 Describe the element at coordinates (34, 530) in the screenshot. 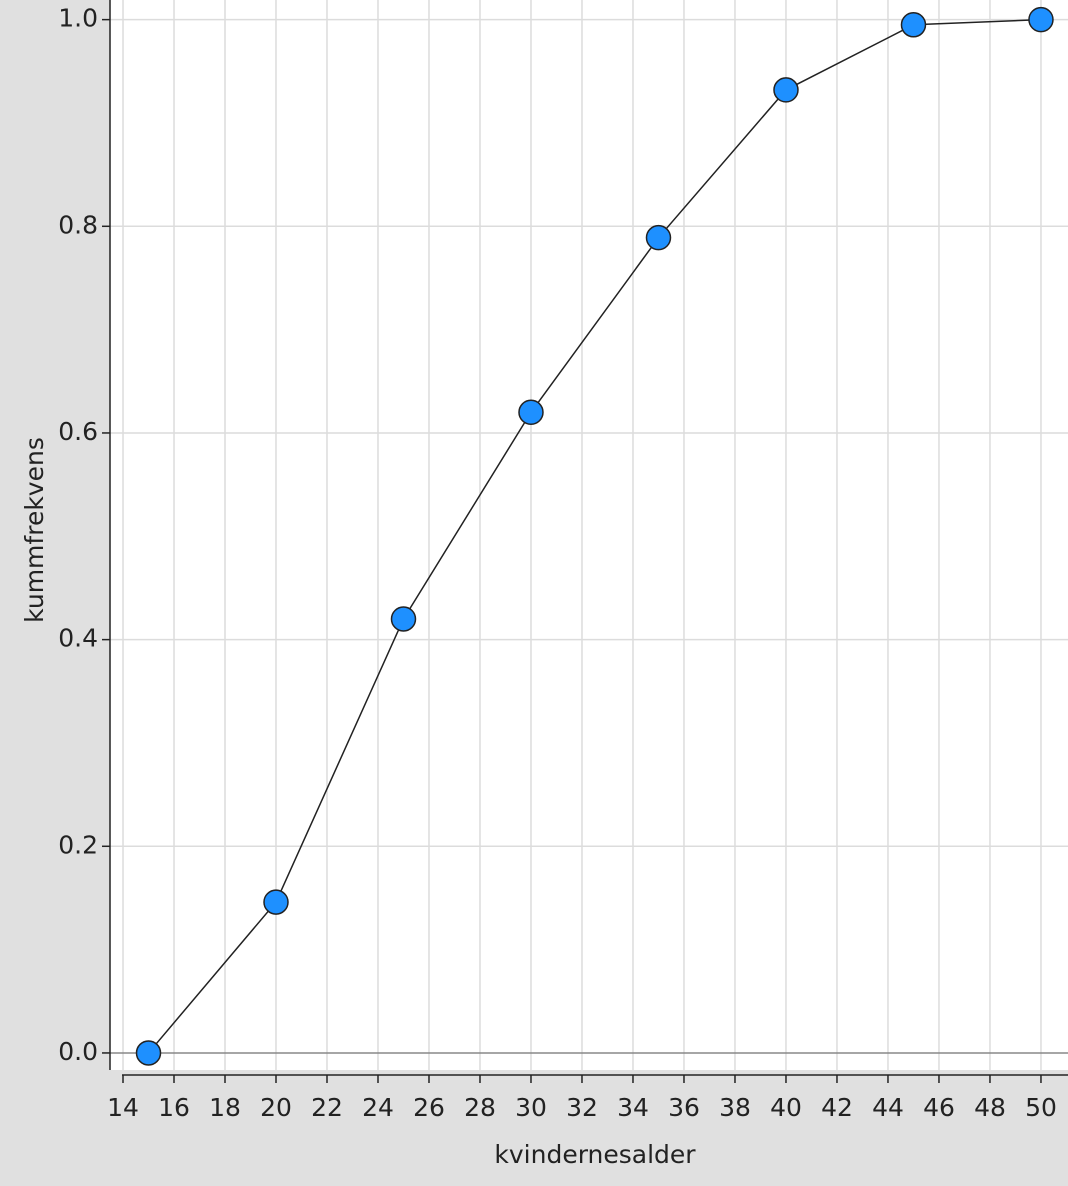

I see `y-axis-label: kummfrekvens` at that location.